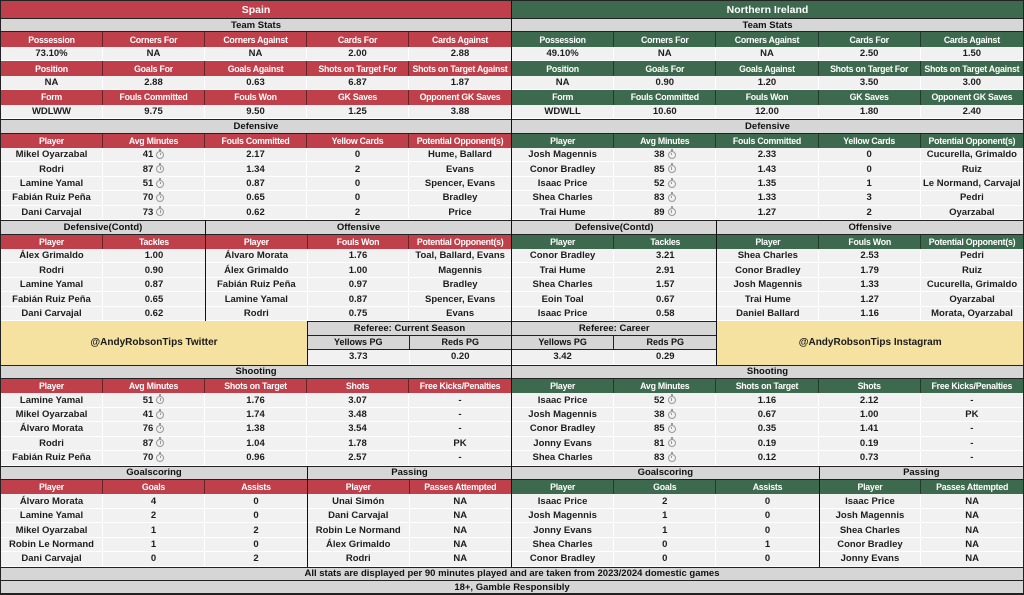 This screenshot has height=595, width=1024. Describe the element at coordinates (460, 155) in the screenshot. I see `potential-opponents: Hume, Ballard` at that location.